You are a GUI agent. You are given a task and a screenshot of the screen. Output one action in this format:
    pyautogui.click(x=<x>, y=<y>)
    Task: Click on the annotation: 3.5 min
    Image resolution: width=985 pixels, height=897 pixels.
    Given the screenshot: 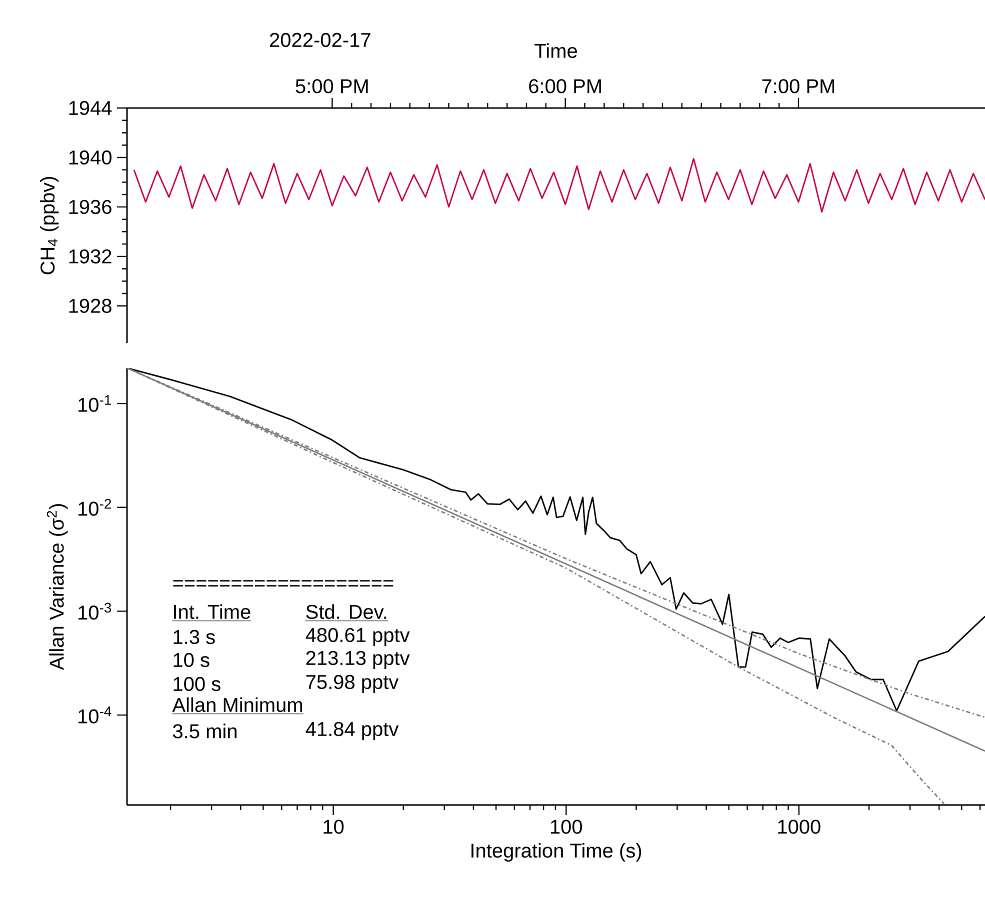 What is the action you would take?
    pyautogui.click(x=204, y=731)
    